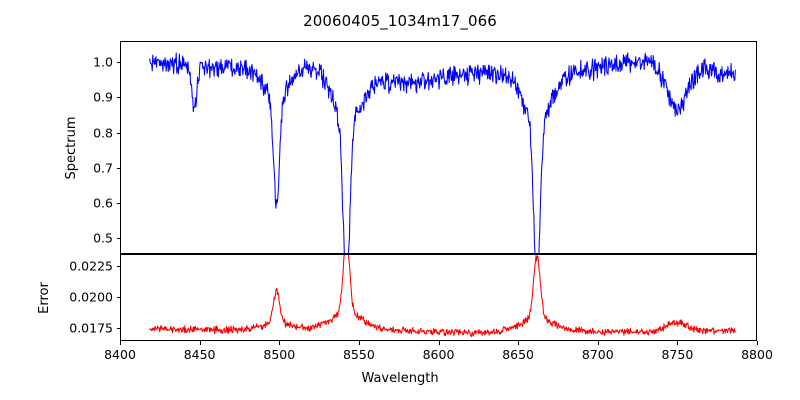 This screenshot has height=400, width=800. I want to click on ytick-label-error: 0.0175, so click(91, 328).